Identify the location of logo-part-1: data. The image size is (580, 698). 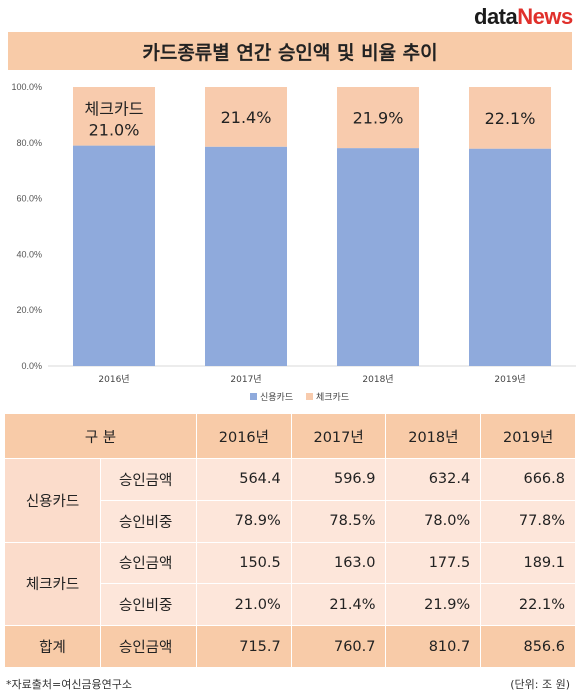
(496, 16).